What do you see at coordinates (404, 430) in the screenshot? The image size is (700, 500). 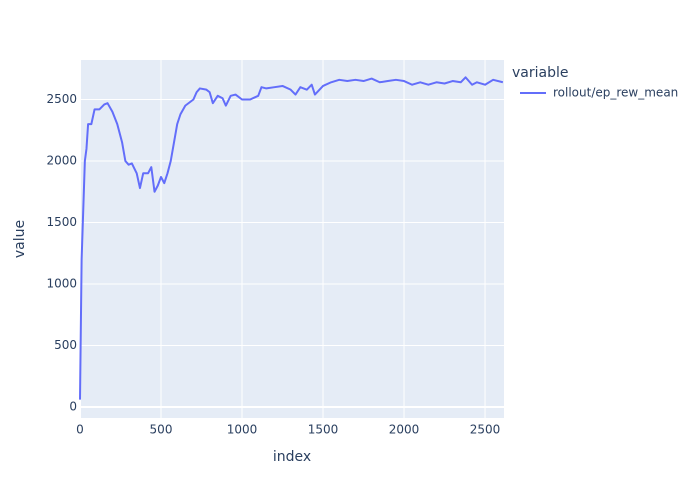 I see `x-tick-label: 2000` at bounding box center [404, 430].